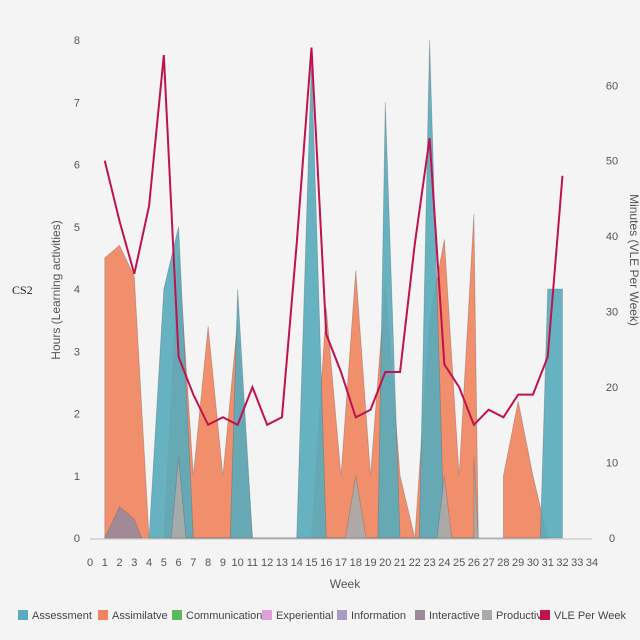 This screenshot has width=640, height=640. I want to click on y2-tick-label: 10, so click(612, 464).